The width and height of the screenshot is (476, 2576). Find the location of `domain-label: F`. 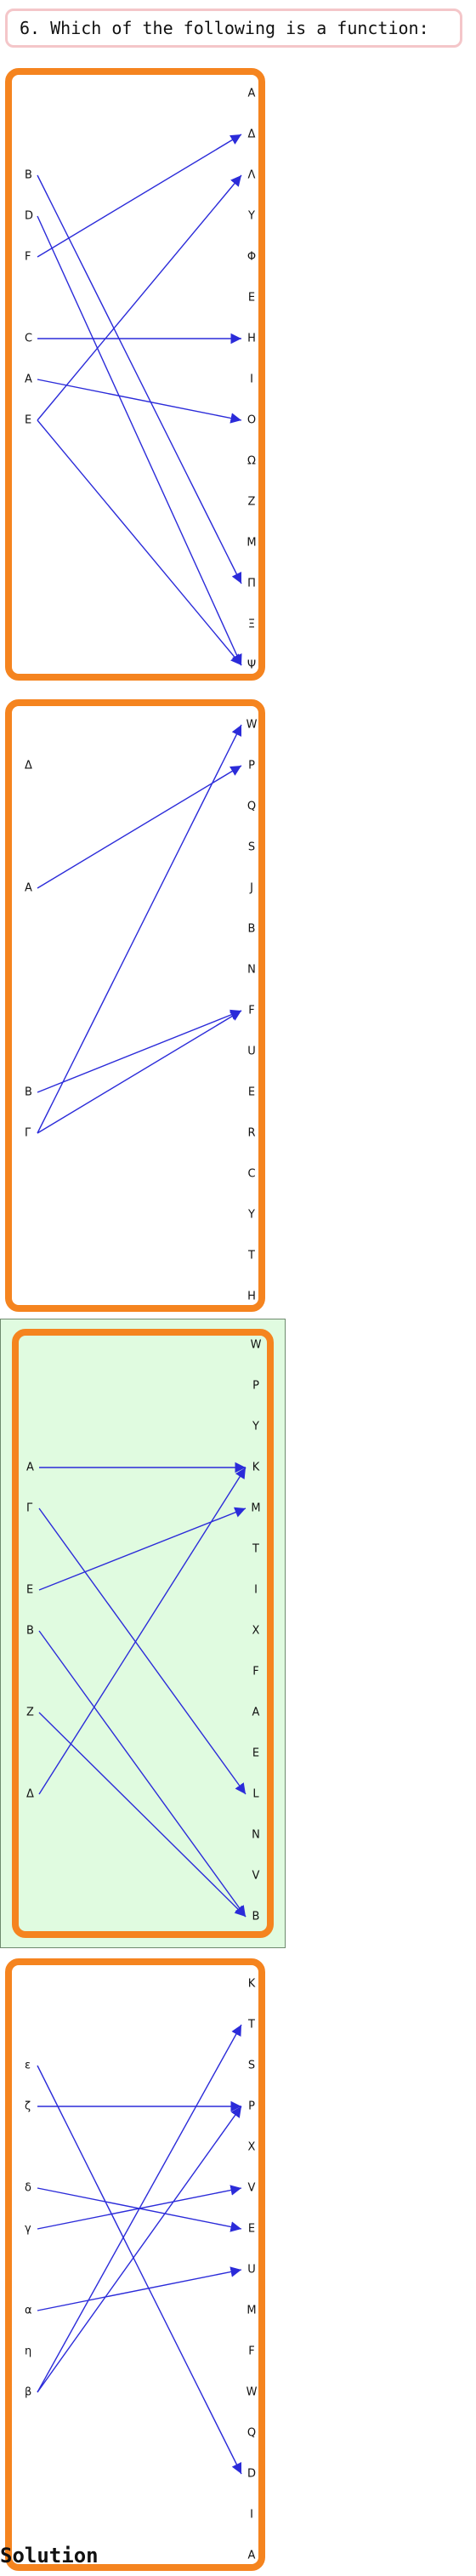

domain-label: F is located at coordinates (28, 257).